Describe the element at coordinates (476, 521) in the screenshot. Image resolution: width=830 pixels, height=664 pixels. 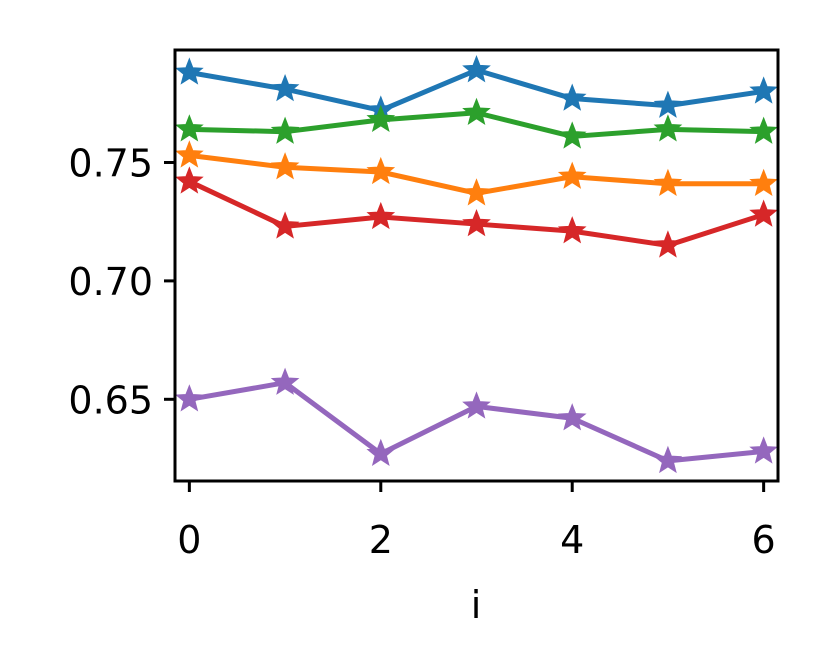
I see `x-axis: 0 2 4 6` at that location.